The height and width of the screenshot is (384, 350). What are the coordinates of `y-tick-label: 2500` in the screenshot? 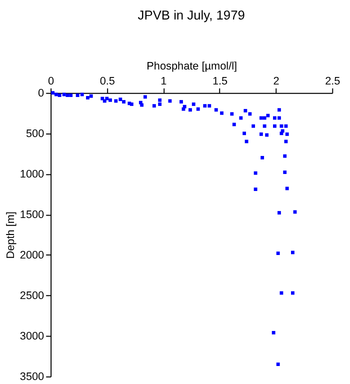 It's located at (32, 296).